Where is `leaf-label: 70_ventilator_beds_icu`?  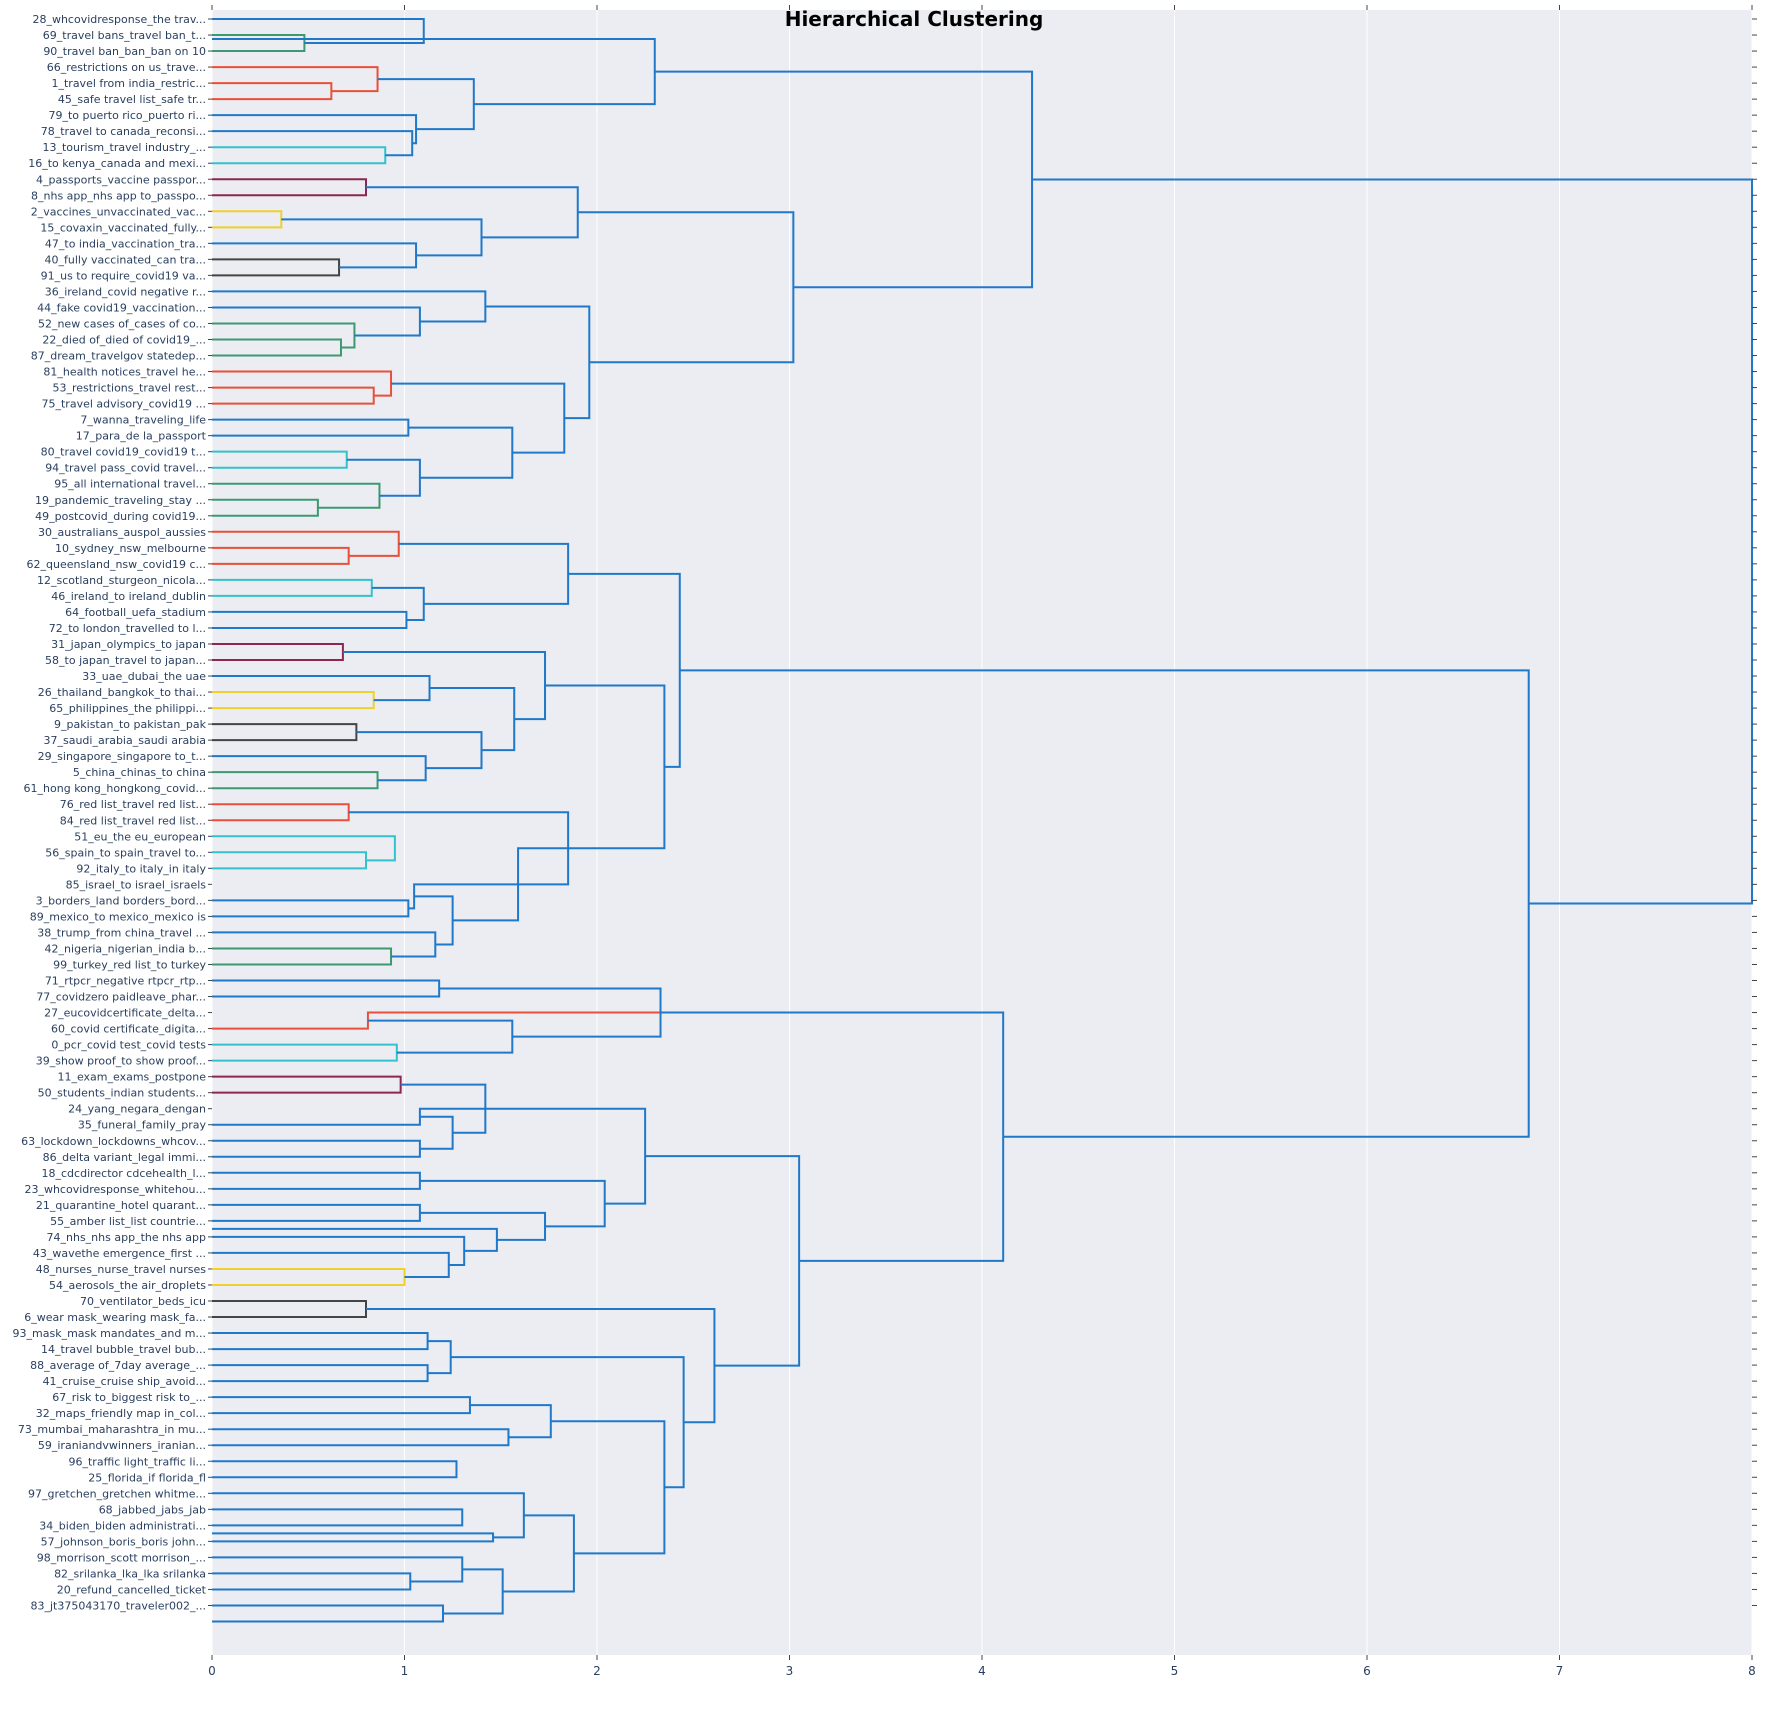
leaf-label: 70_ventilator_beds_icu is located at coordinates (143, 1301).